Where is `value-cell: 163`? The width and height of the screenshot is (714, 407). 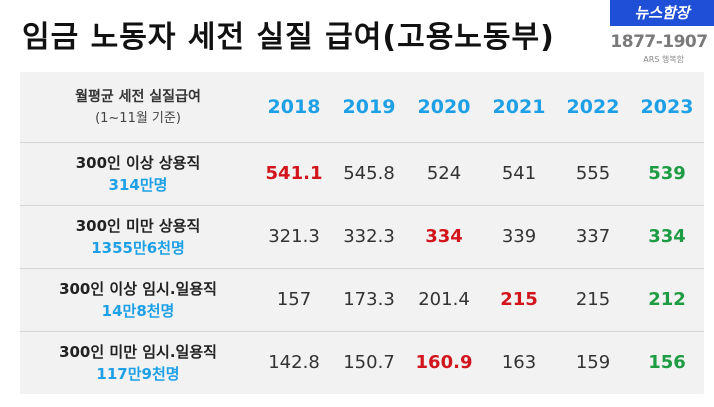 value-cell: 163 is located at coordinates (519, 363).